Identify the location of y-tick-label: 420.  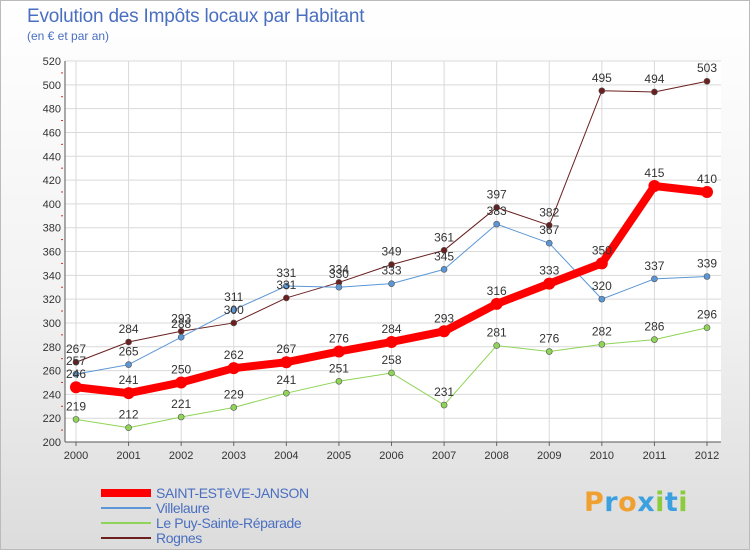
(52, 181).